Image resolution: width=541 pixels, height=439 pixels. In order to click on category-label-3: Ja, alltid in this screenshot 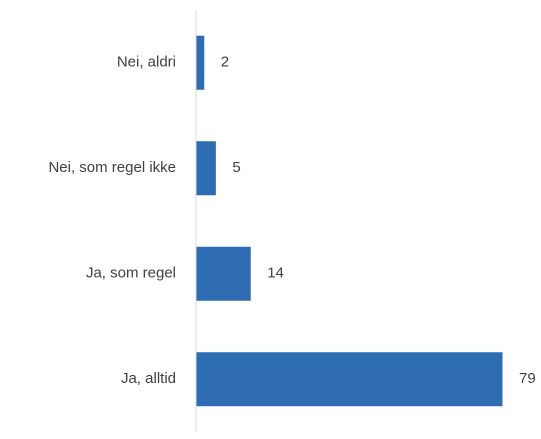, I will do `click(148, 378)`.